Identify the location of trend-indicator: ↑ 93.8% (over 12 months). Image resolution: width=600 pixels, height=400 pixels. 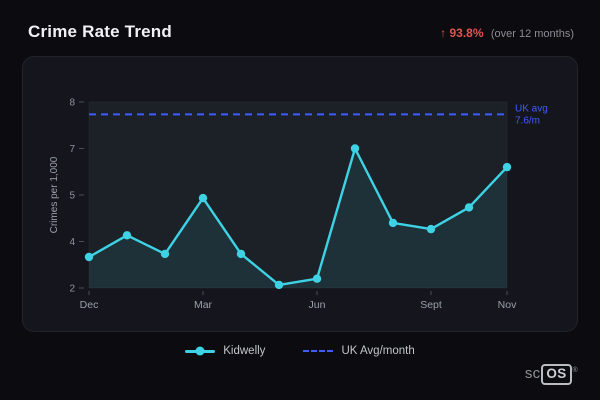
(507, 33).